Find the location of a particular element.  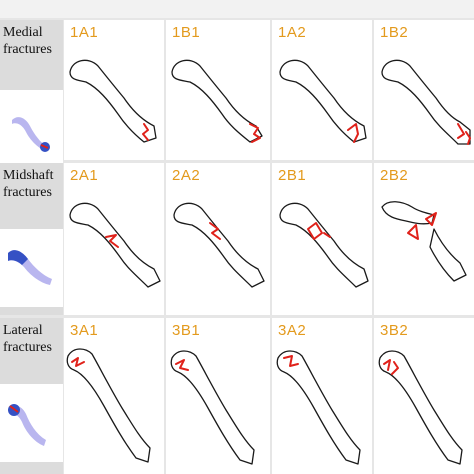

row-label-text: Medial fractures is located at coordinates (27, 41).